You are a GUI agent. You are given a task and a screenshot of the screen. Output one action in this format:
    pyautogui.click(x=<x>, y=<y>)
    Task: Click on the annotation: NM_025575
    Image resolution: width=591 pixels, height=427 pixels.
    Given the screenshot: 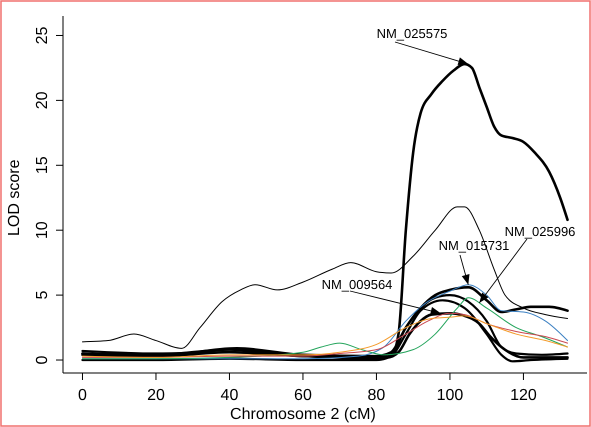 What is the action you would take?
    pyautogui.click(x=412, y=33)
    